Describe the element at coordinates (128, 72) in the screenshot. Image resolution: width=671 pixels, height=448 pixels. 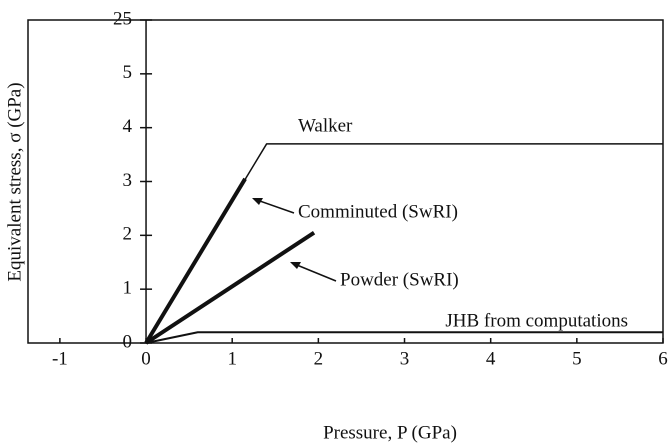
I see `y-tick-label: 5` at that location.